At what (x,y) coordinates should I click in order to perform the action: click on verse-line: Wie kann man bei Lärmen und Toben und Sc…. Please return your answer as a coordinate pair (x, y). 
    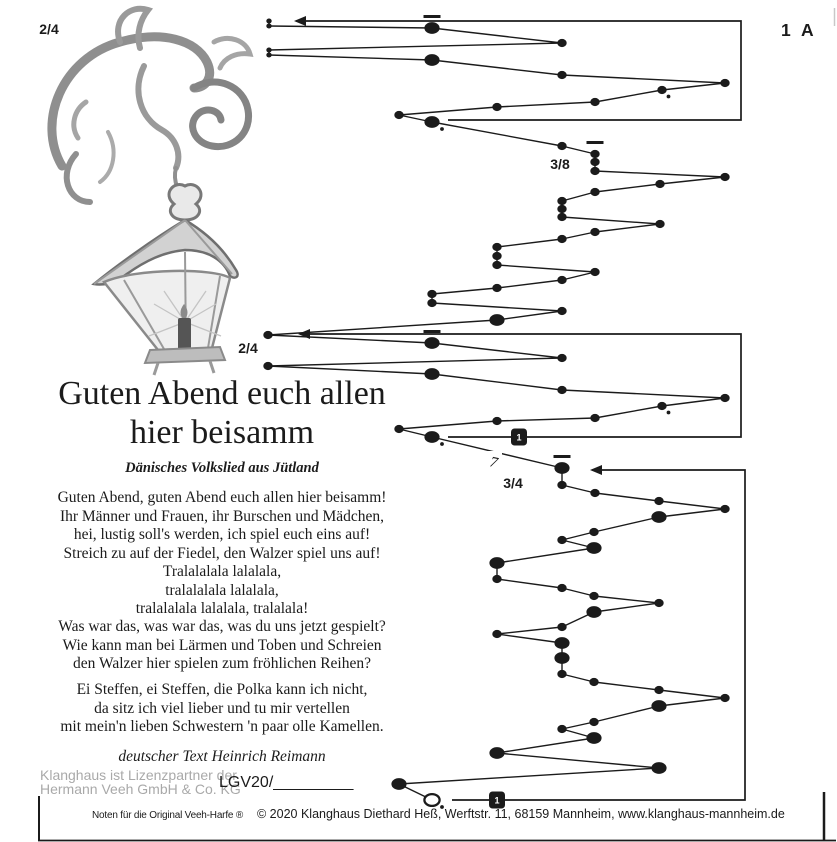
    Looking at the image, I should click on (222, 645).